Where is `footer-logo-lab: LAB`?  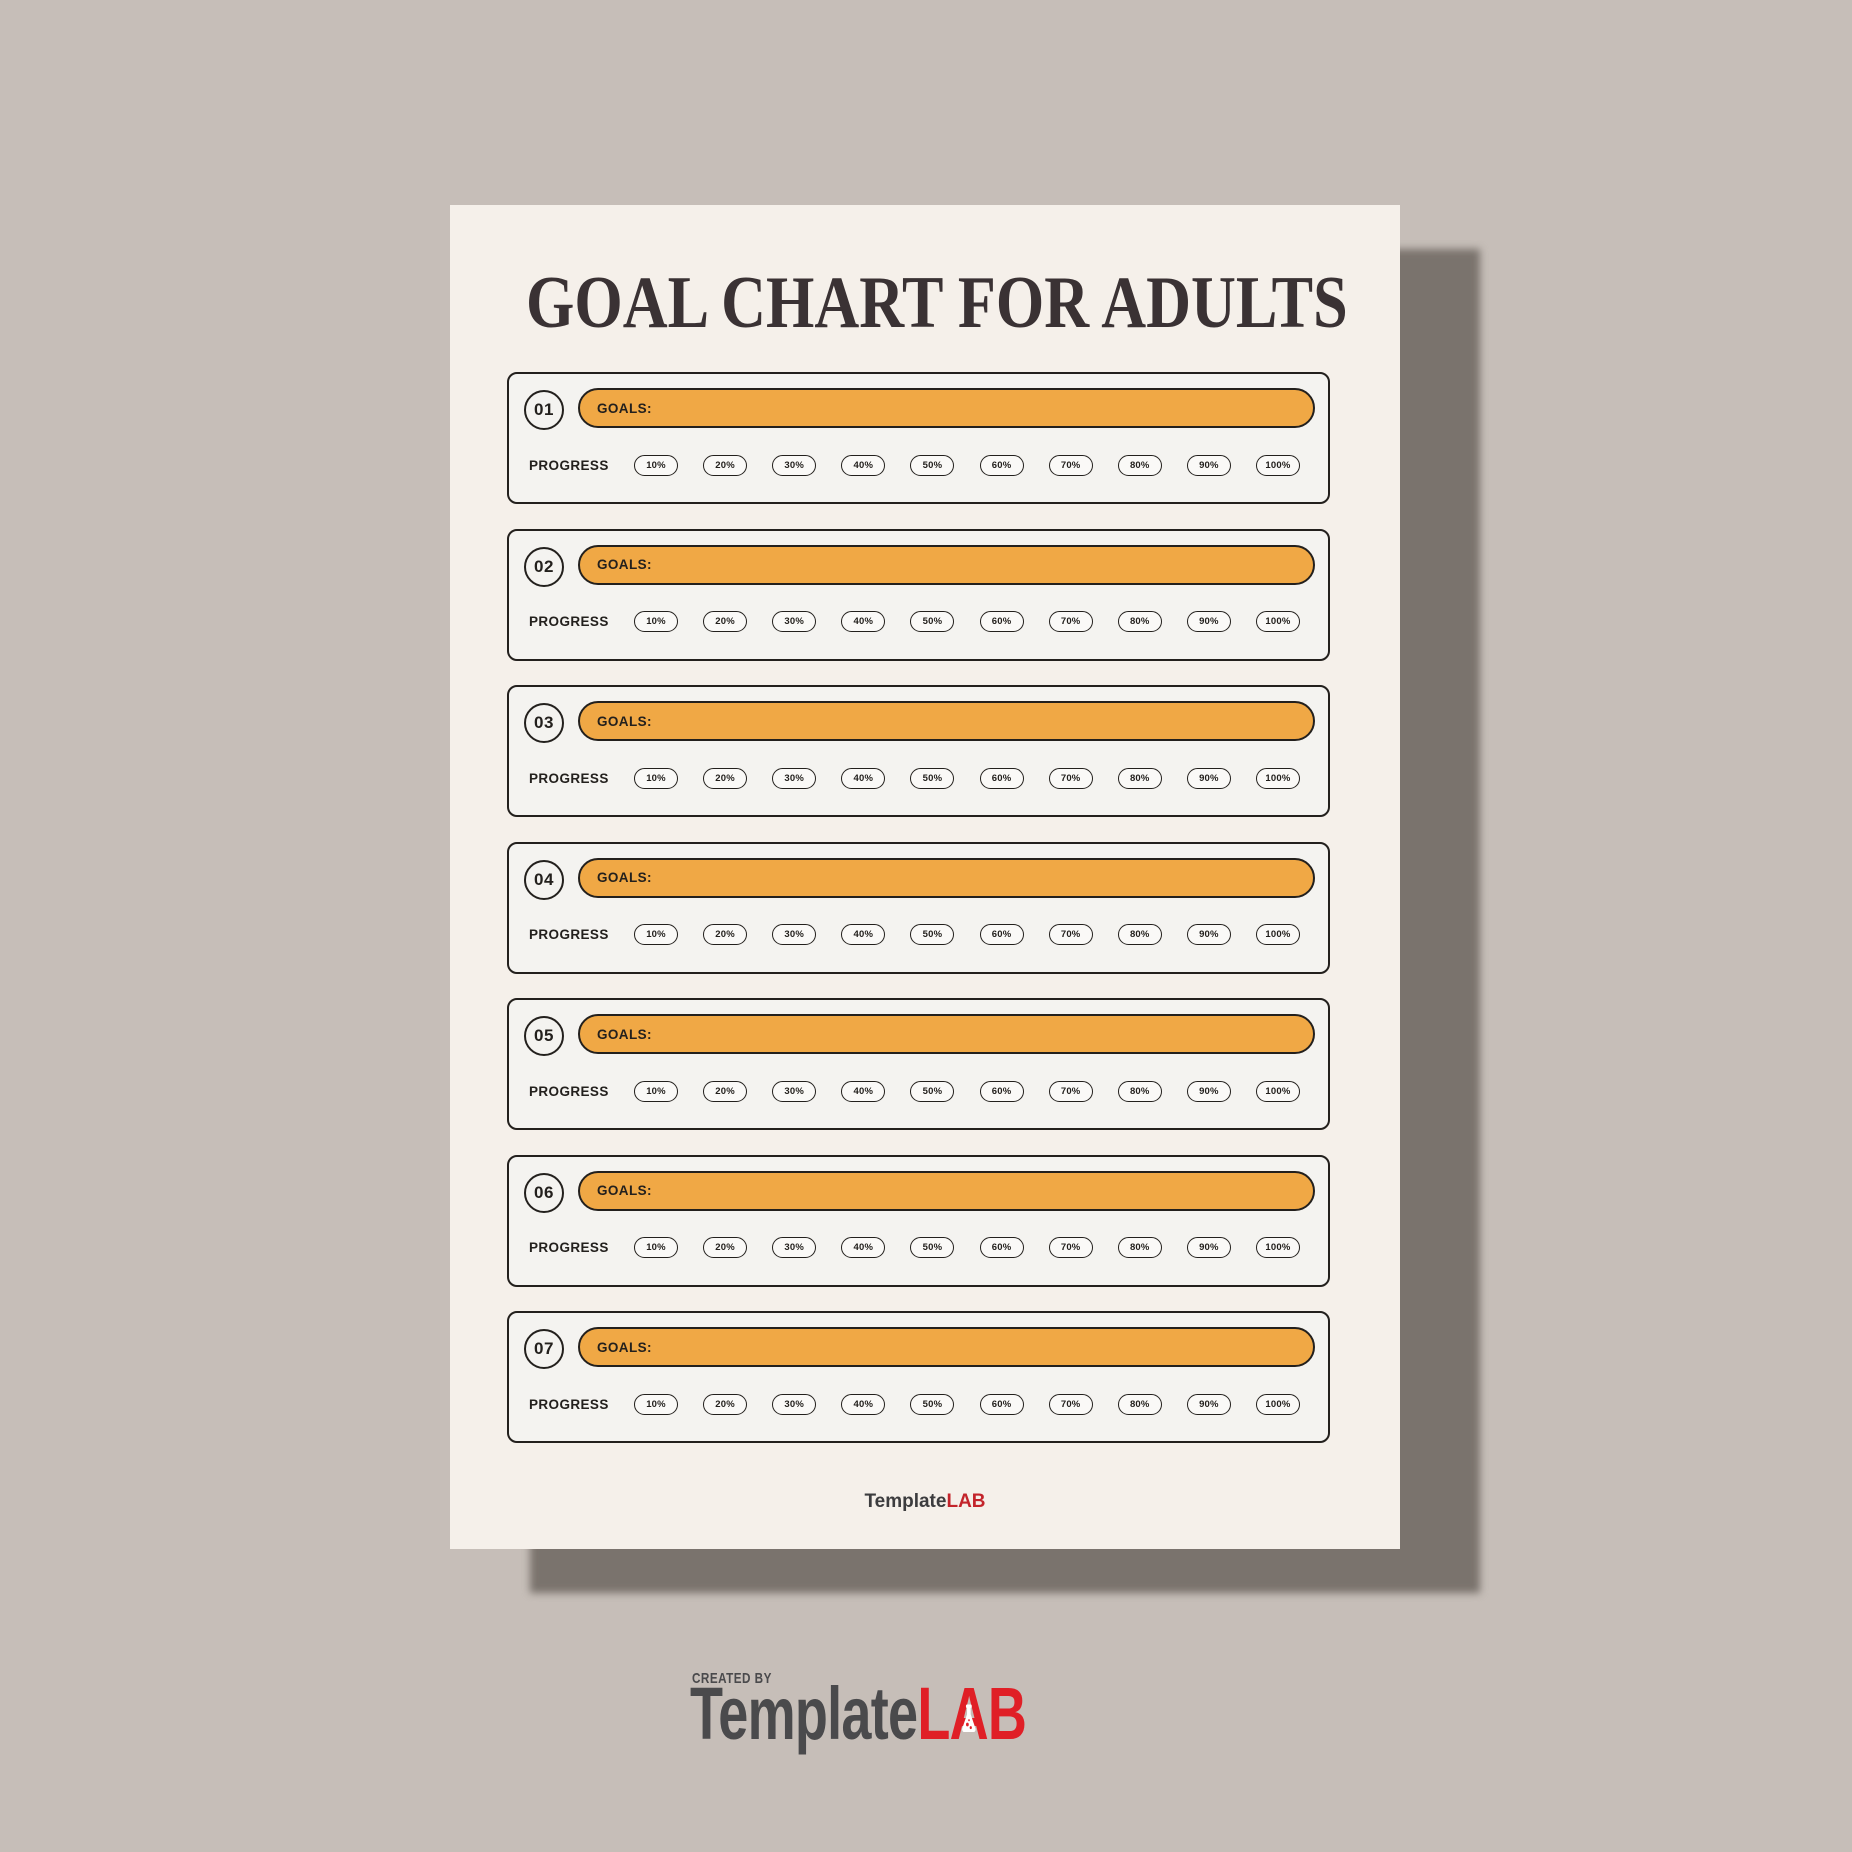 footer-logo-lab: LAB is located at coordinates (966, 1501).